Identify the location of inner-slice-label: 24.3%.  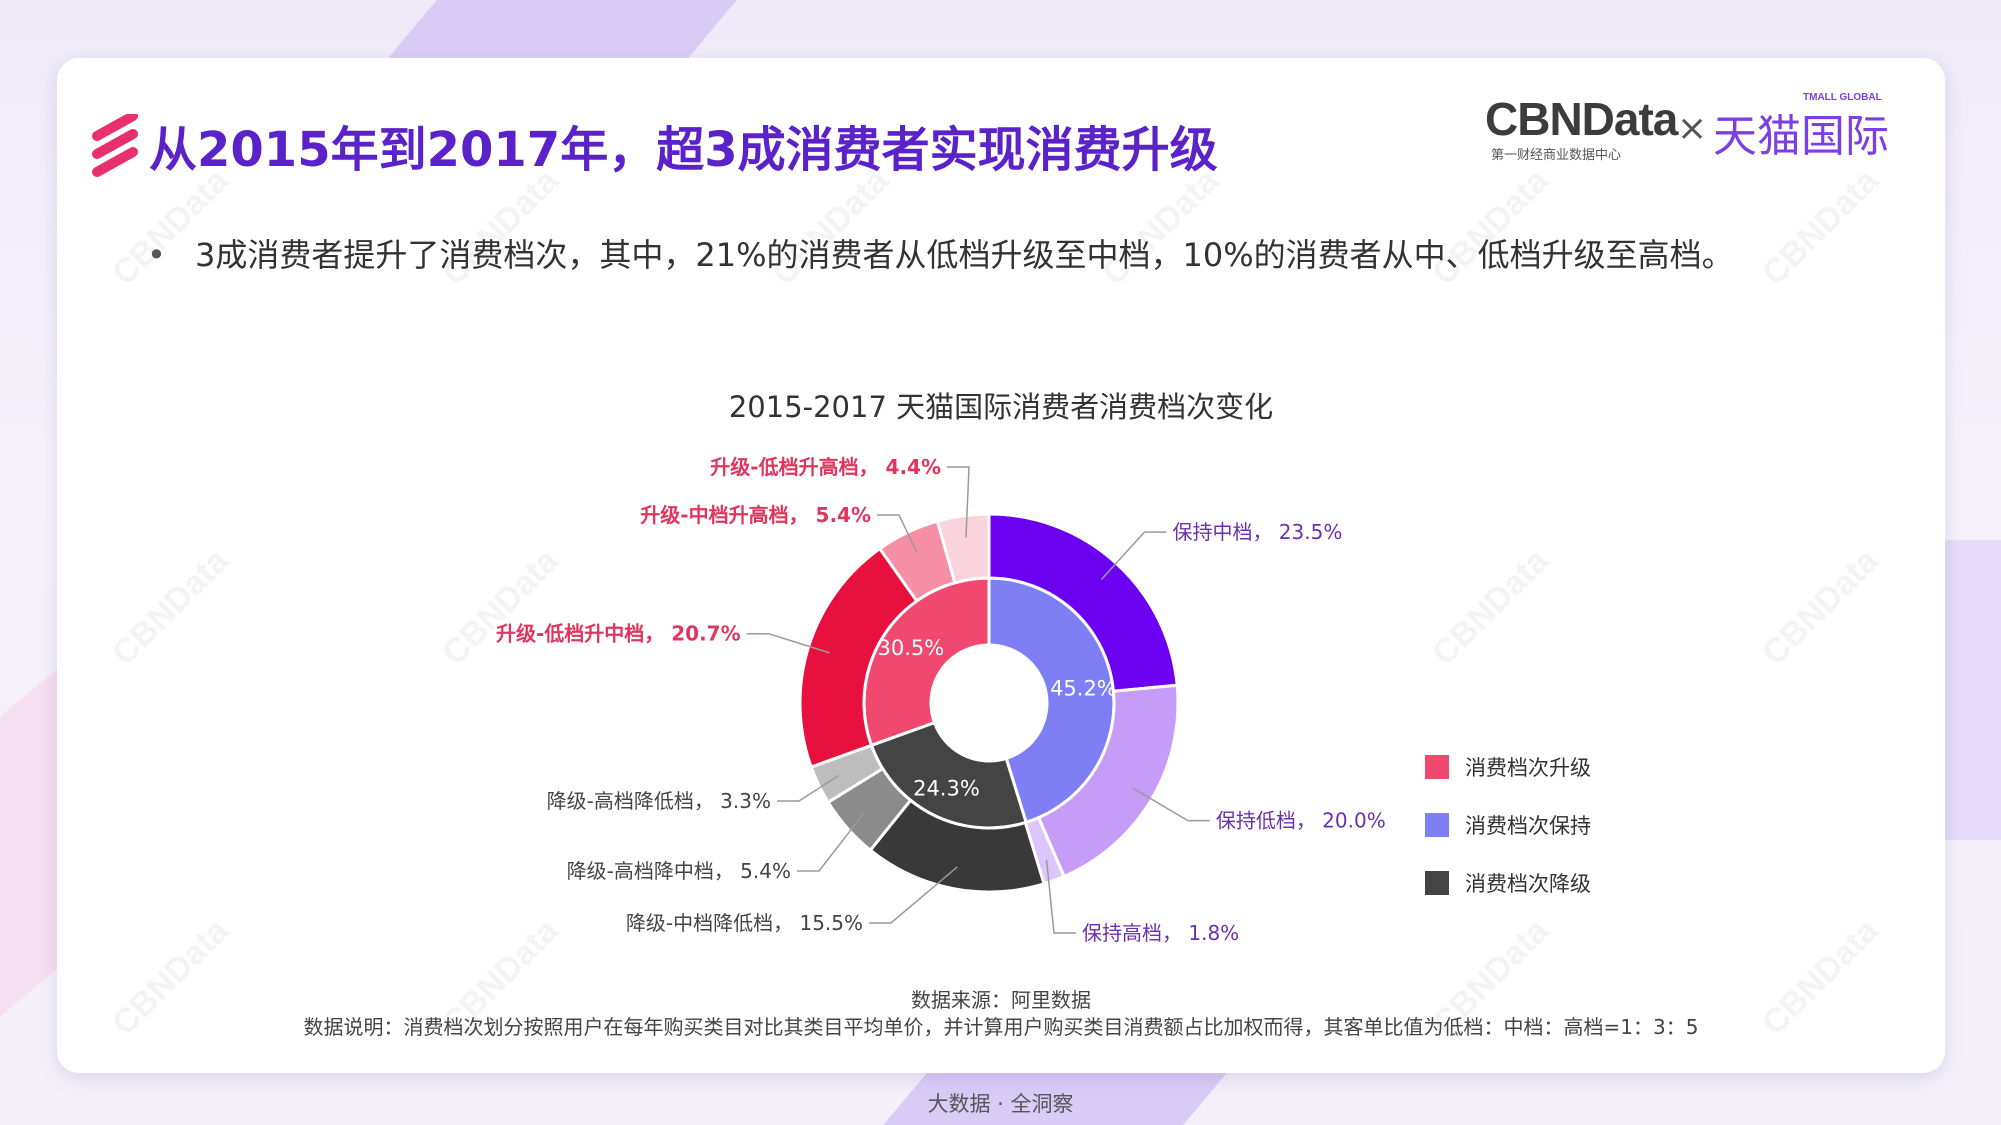
(946, 788).